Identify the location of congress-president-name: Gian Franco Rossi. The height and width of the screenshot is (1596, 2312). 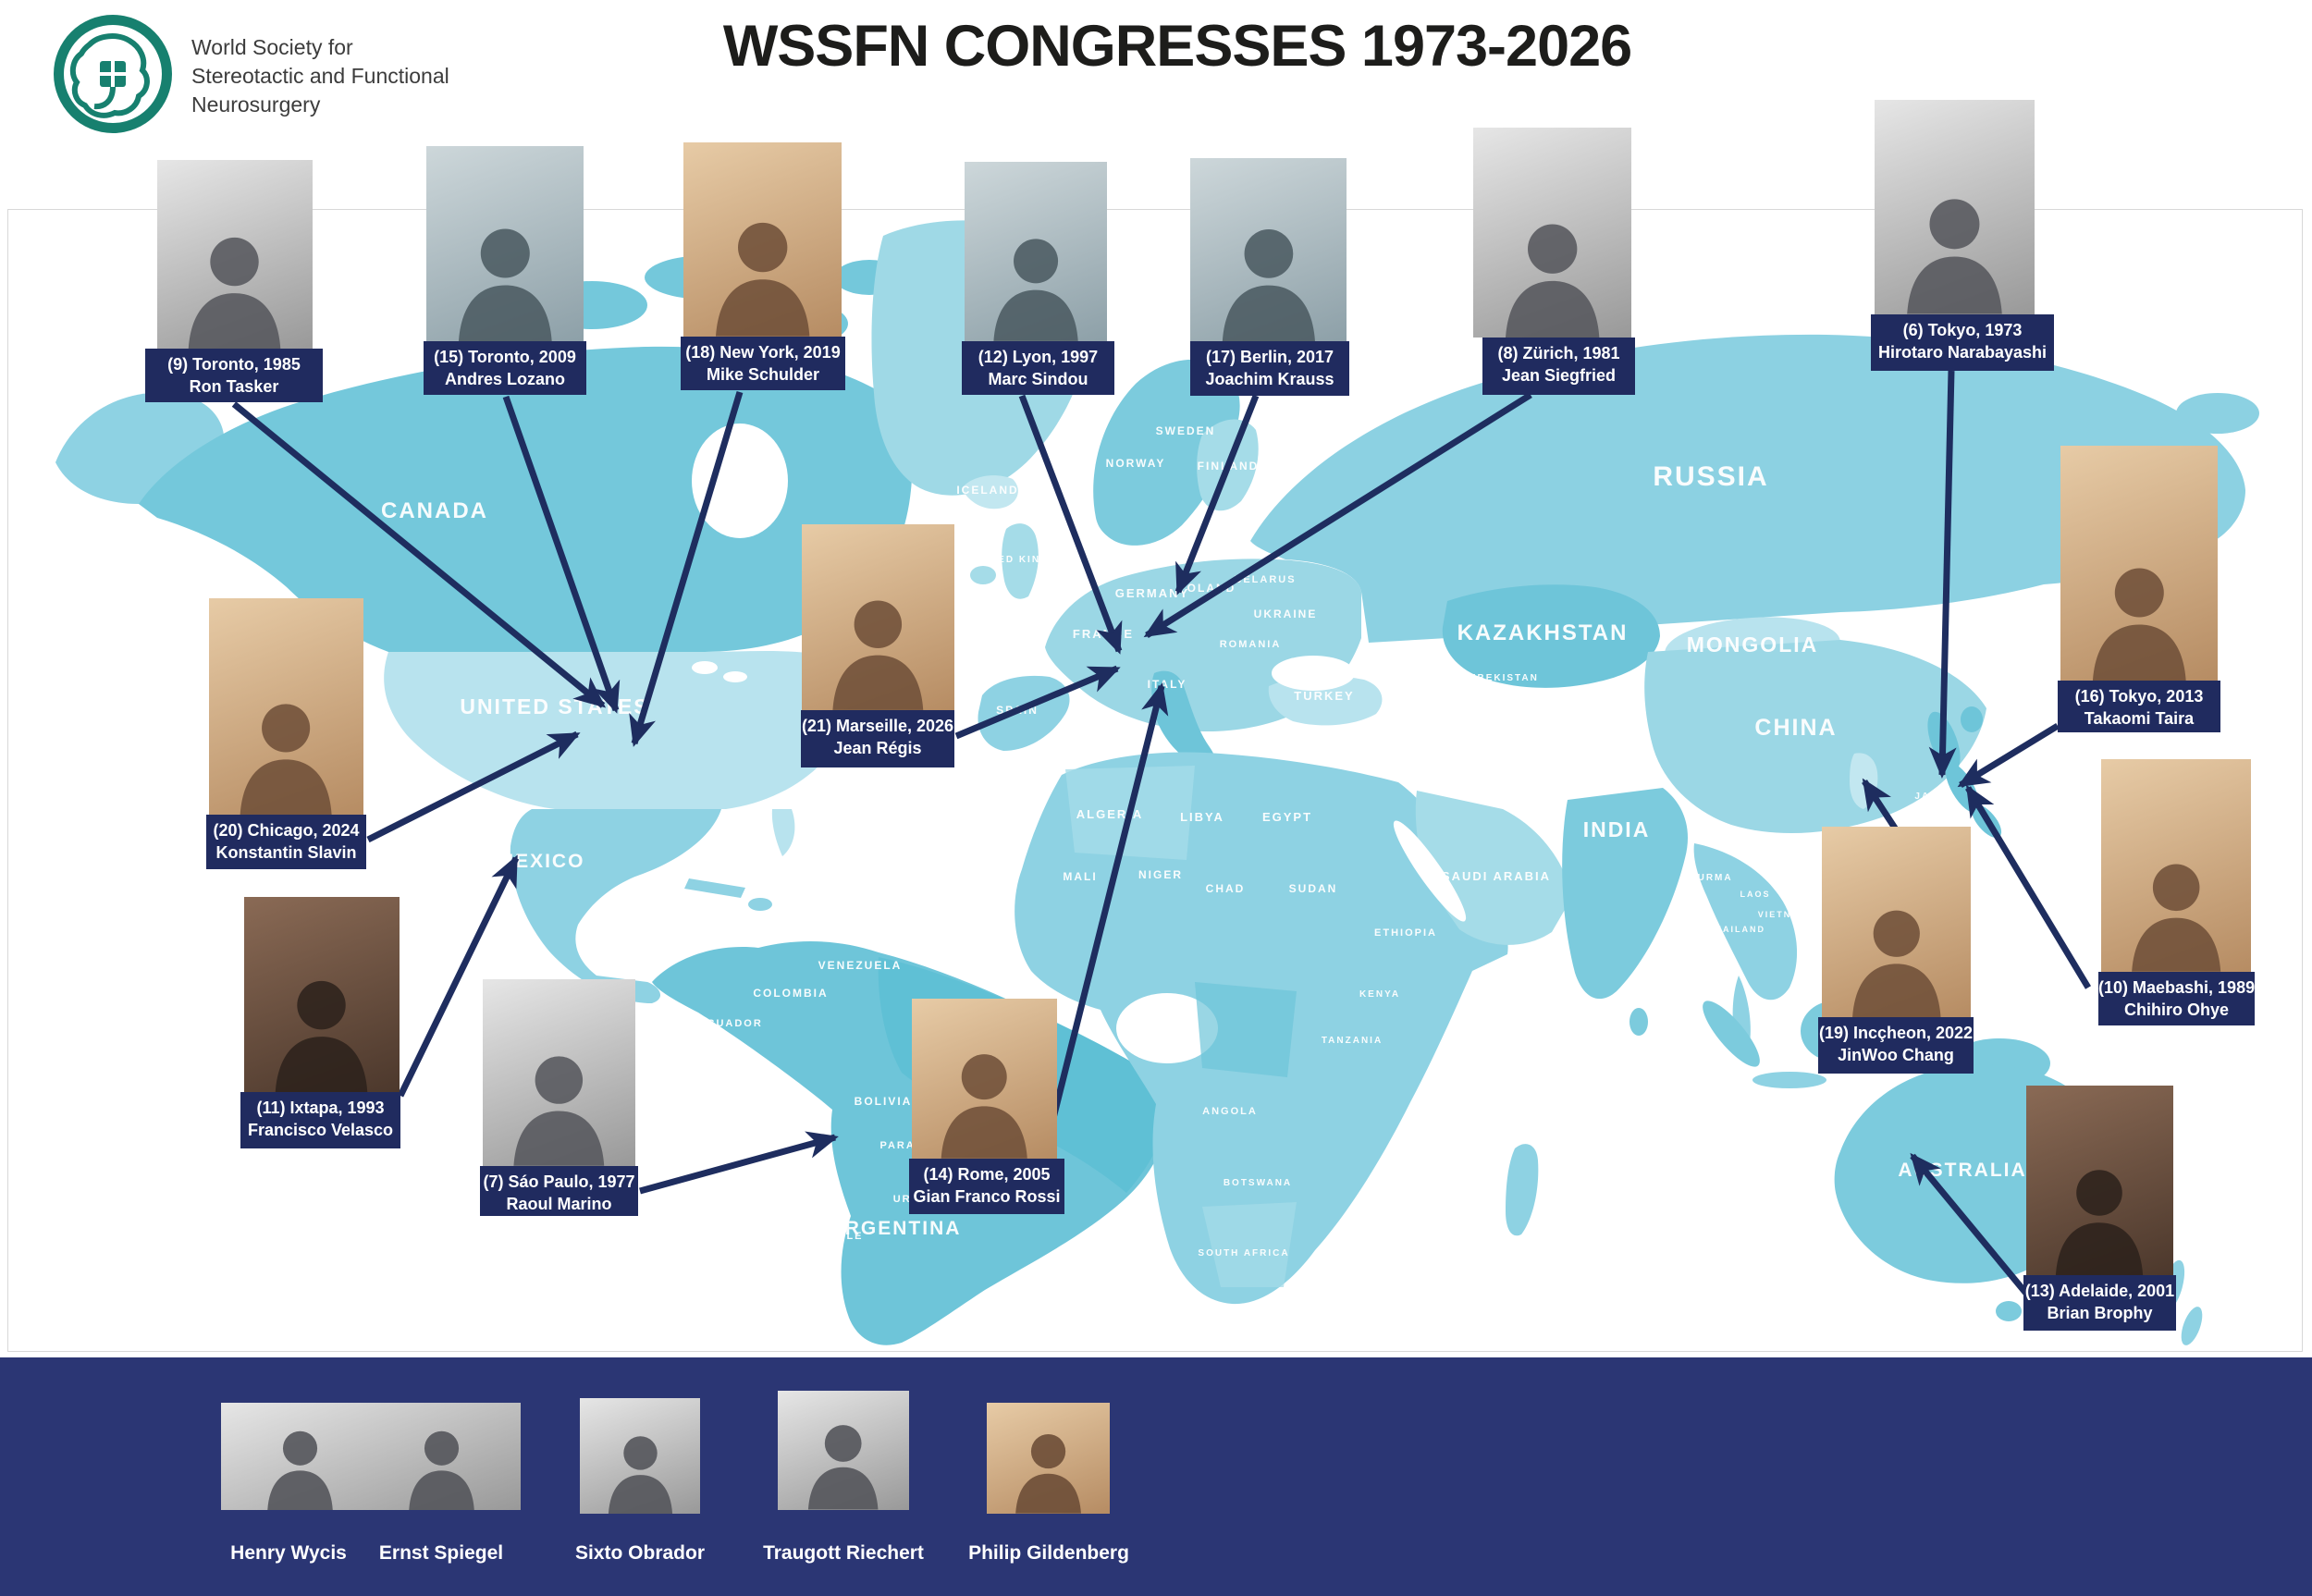
(987, 1196).